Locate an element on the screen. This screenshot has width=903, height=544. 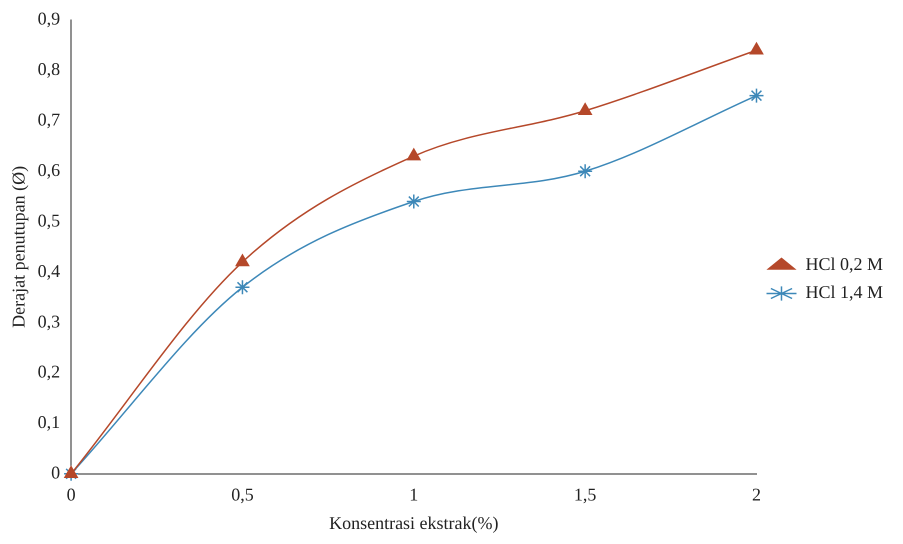
x-axis-title: Konsentrasi ekstrak(%) is located at coordinates (414, 522).